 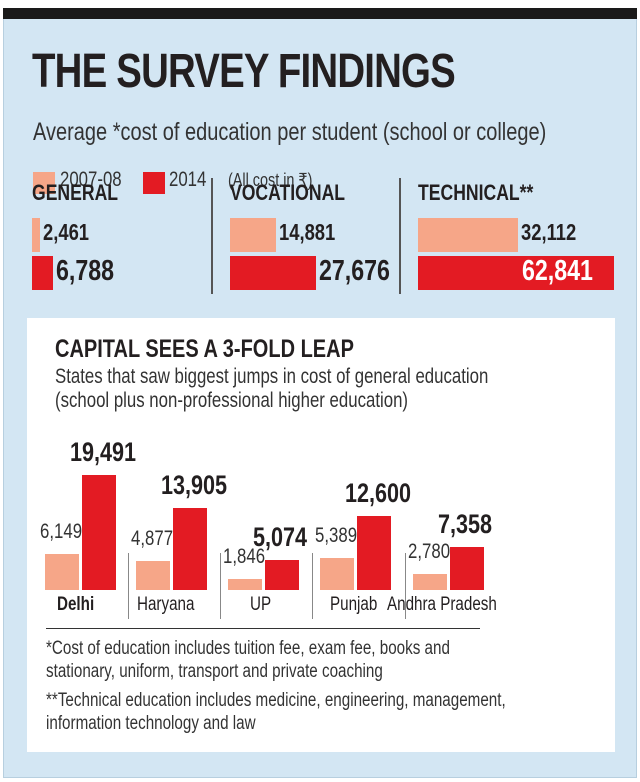 I want to click on states-title: CAPITAL SEES A 3-FOLD LEAP, so click(x=204, y=349).